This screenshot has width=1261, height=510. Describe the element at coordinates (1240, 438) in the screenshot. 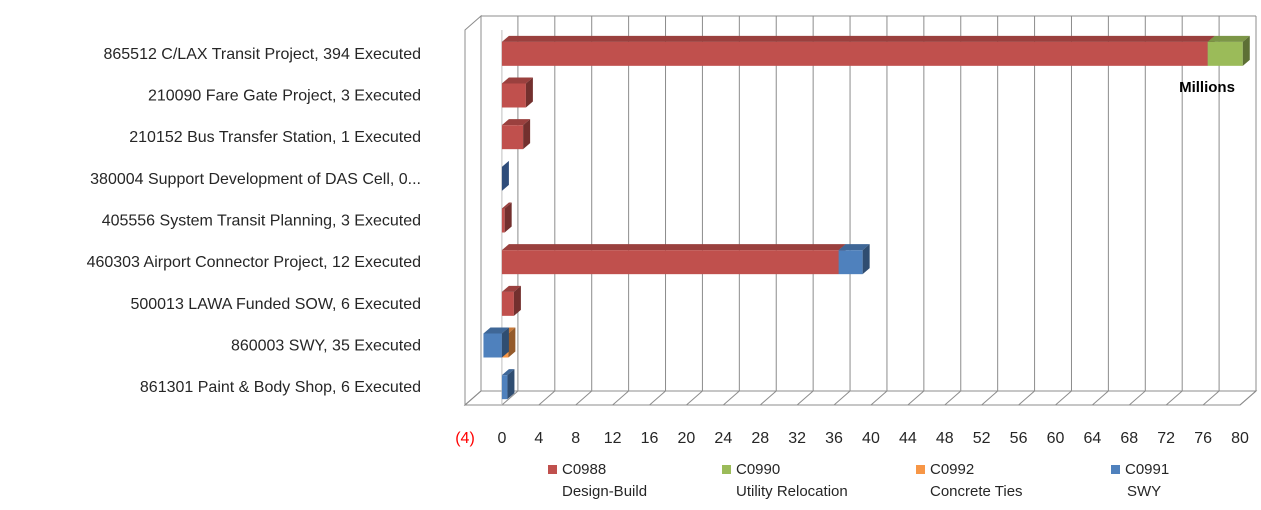

I see `x-tick-label: 80` at that location.